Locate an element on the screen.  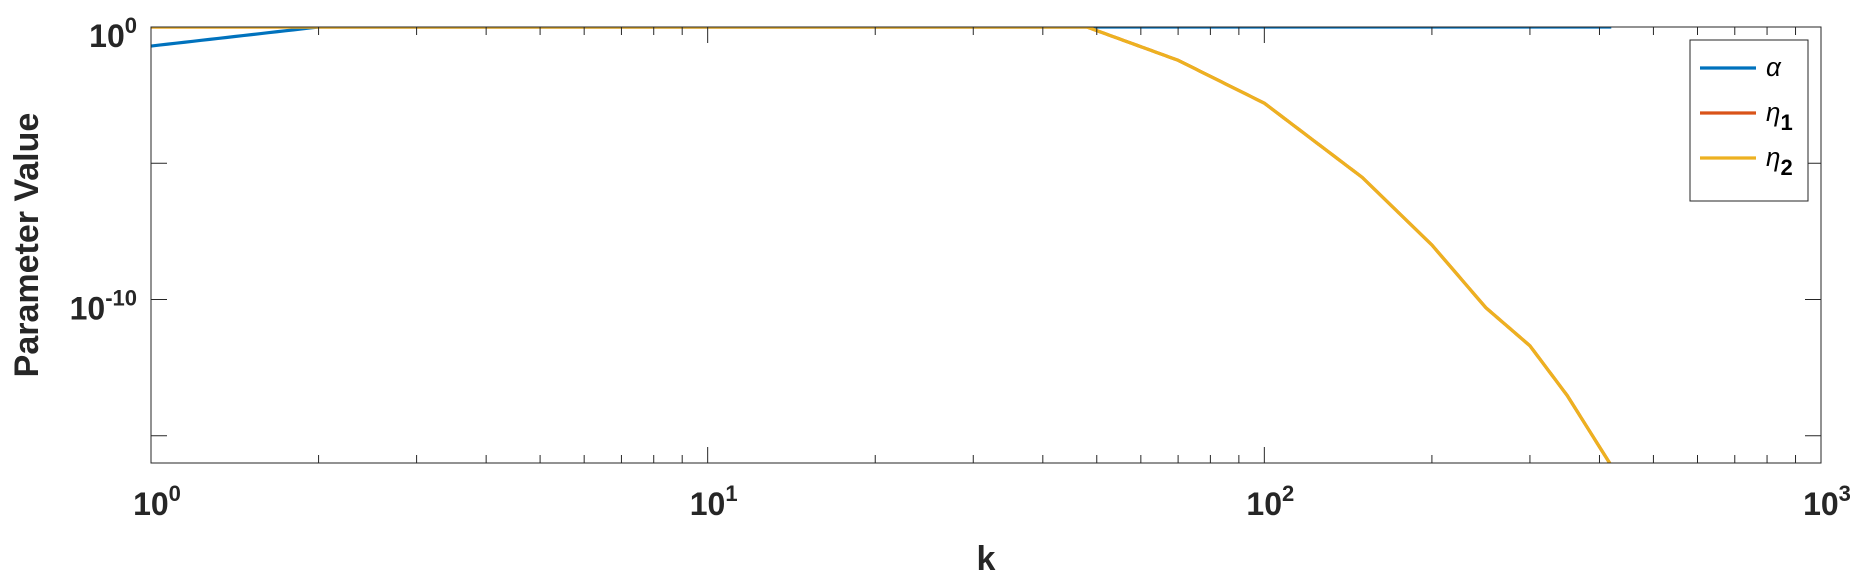
legend-label-1: α is located at coordinates (1774, 67).